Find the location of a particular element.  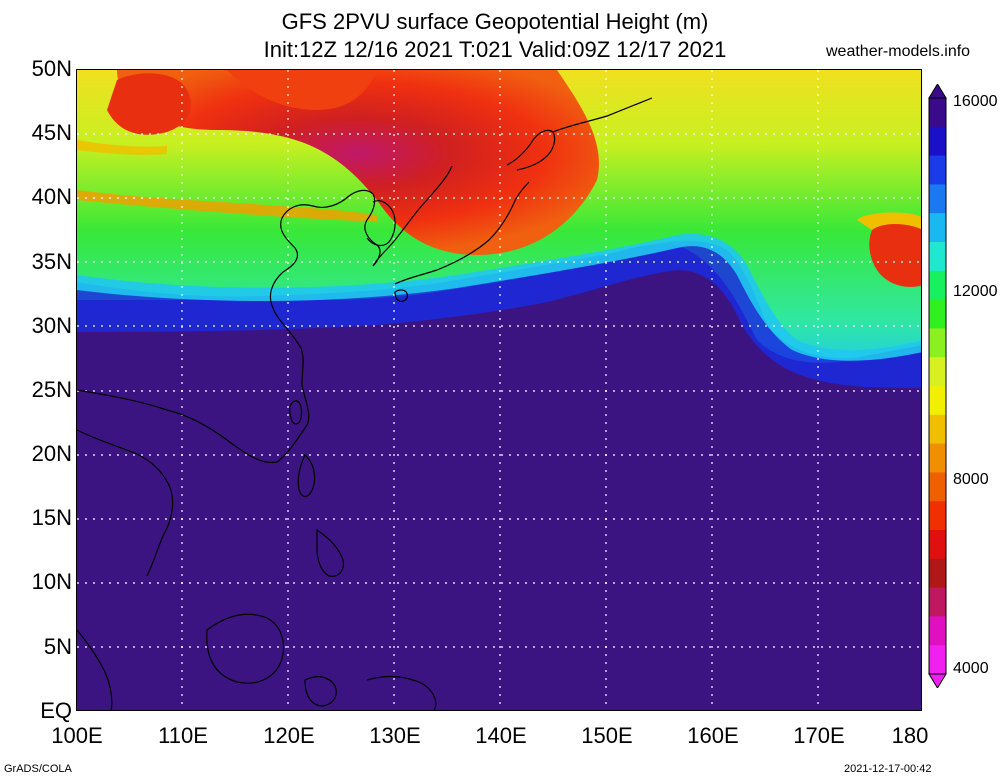

colorbar-bottom-arrow is located at coordinates (937, 680).